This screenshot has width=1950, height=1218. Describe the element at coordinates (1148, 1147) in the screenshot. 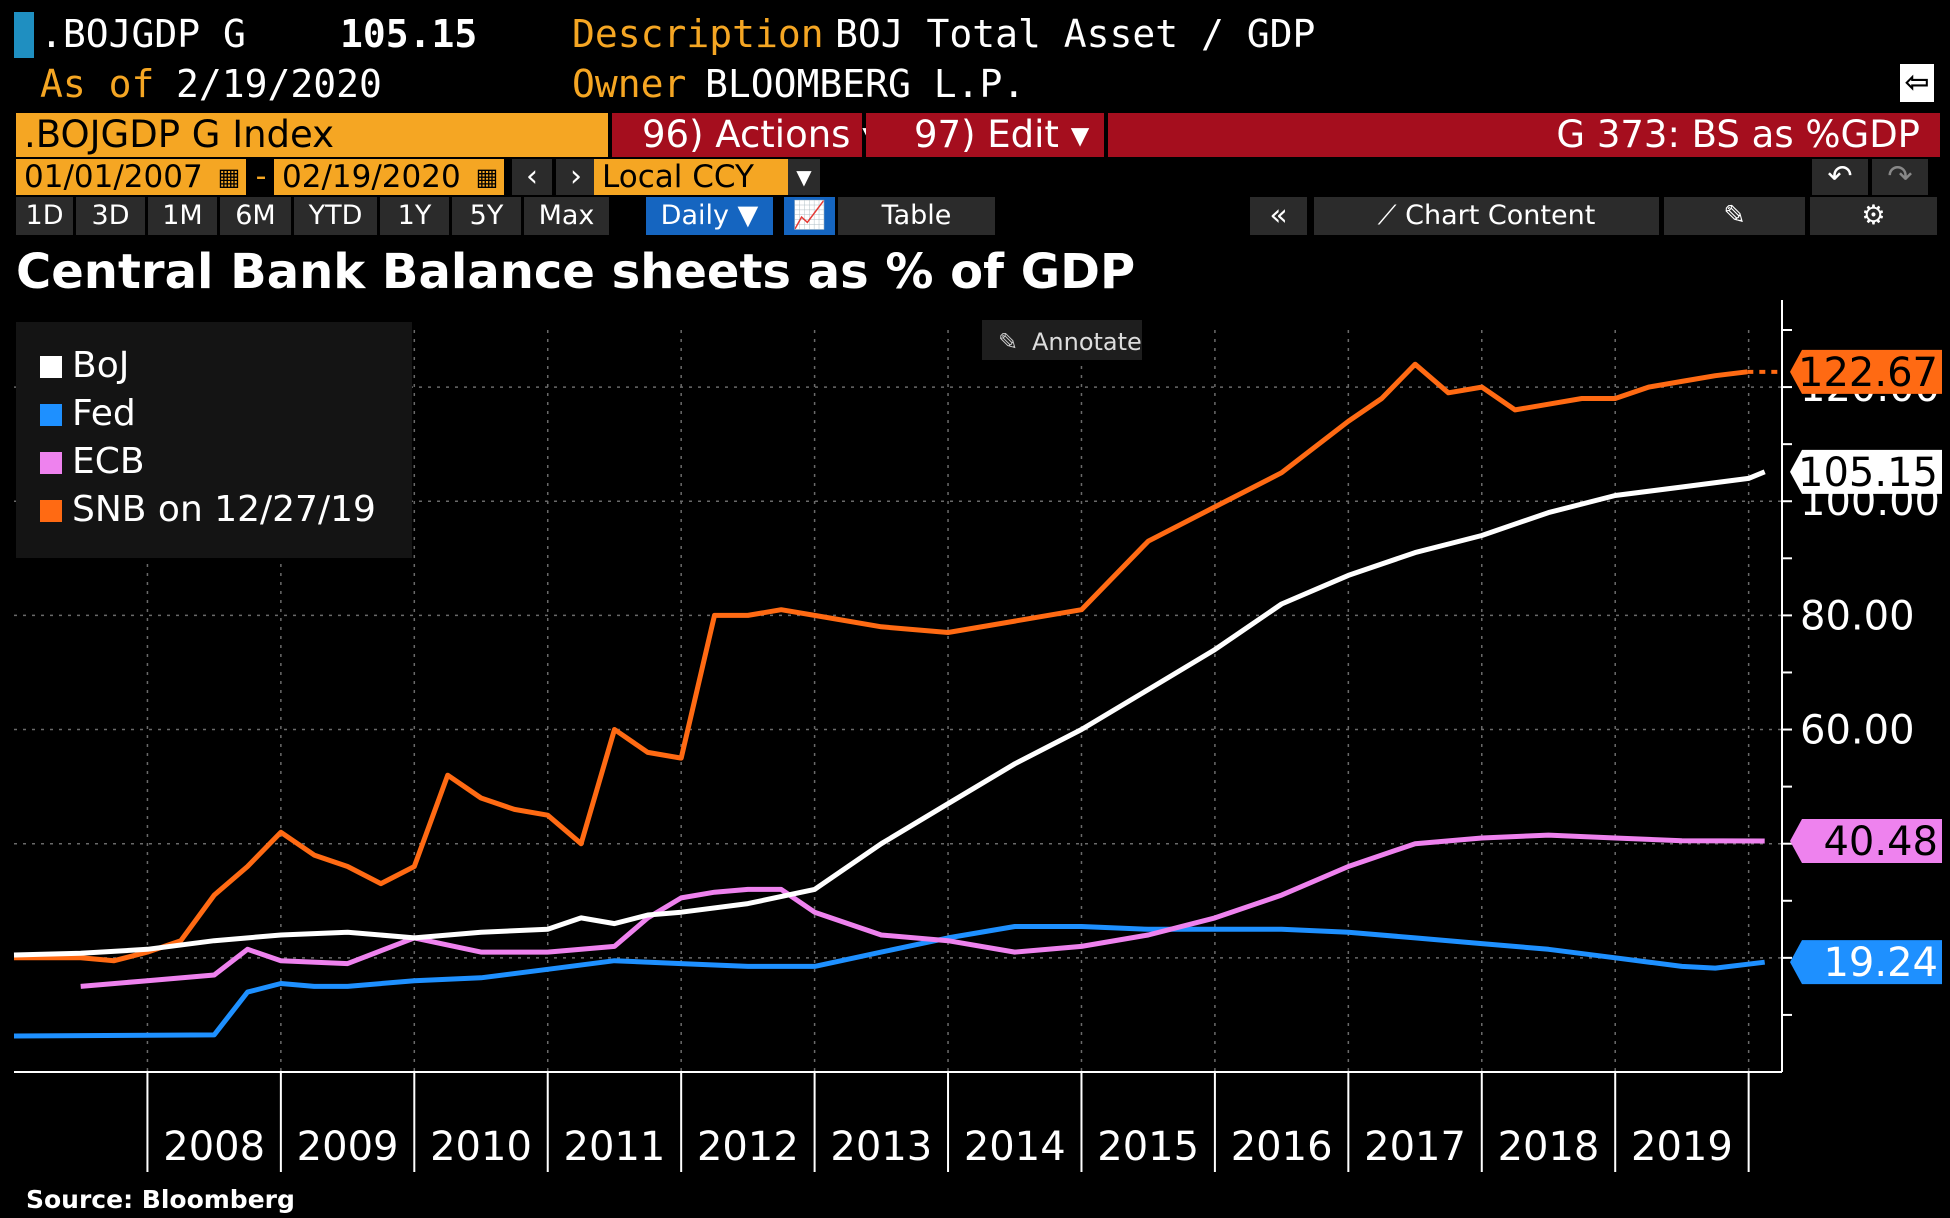

I see `x-tick-label: 2015` at that location.